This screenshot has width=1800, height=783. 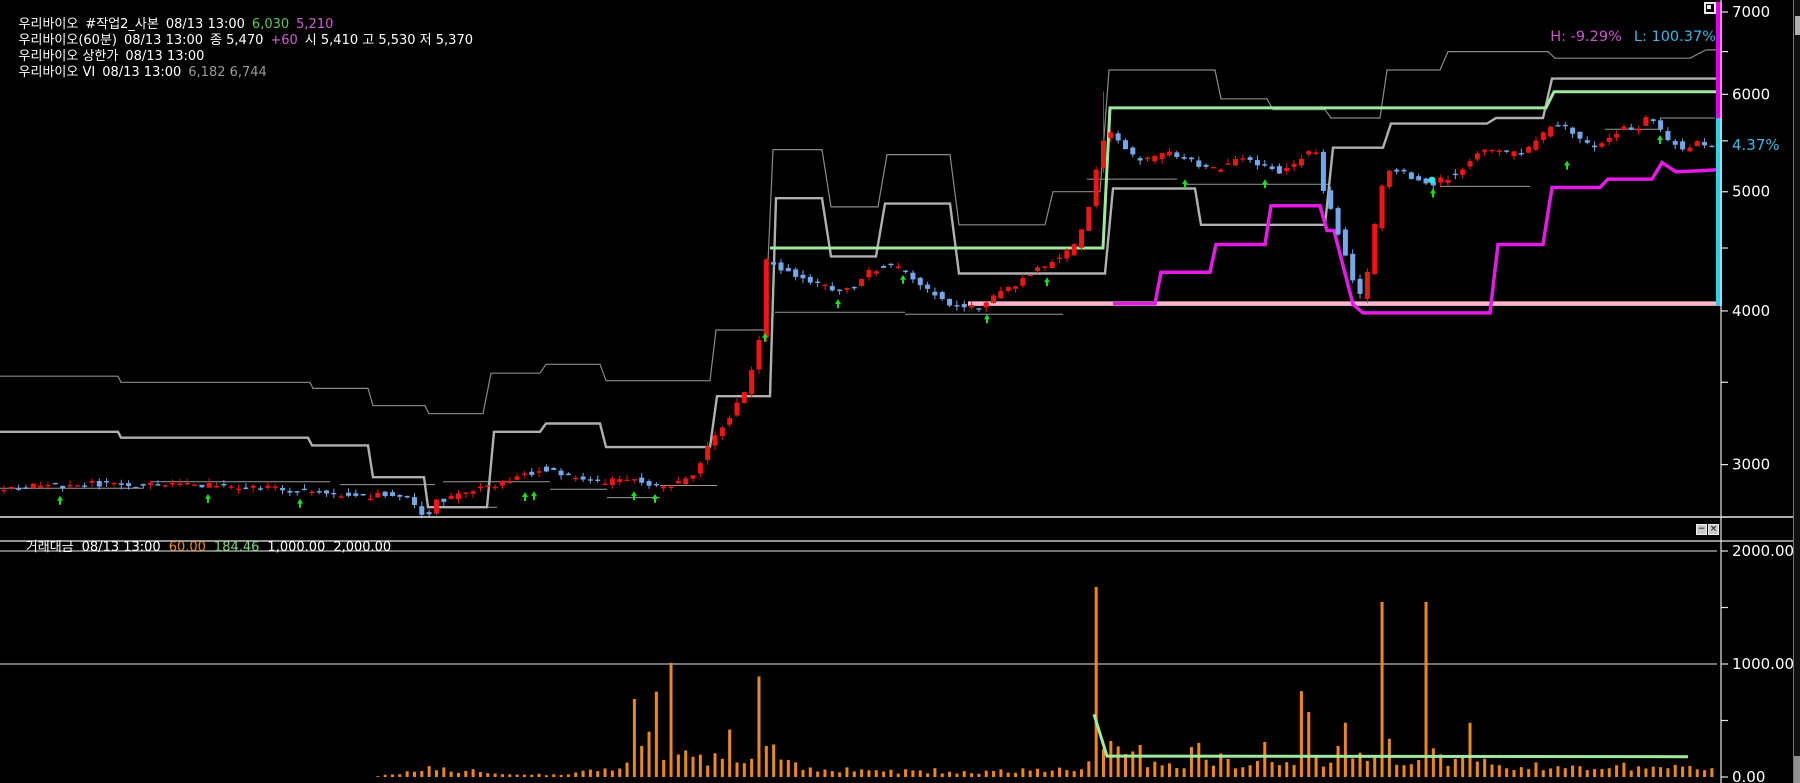 What do you see at coordinates (165, 57) in the screenshot?
I see `datetime-3: 08/13 13:00` at bounding box center [165, 57].